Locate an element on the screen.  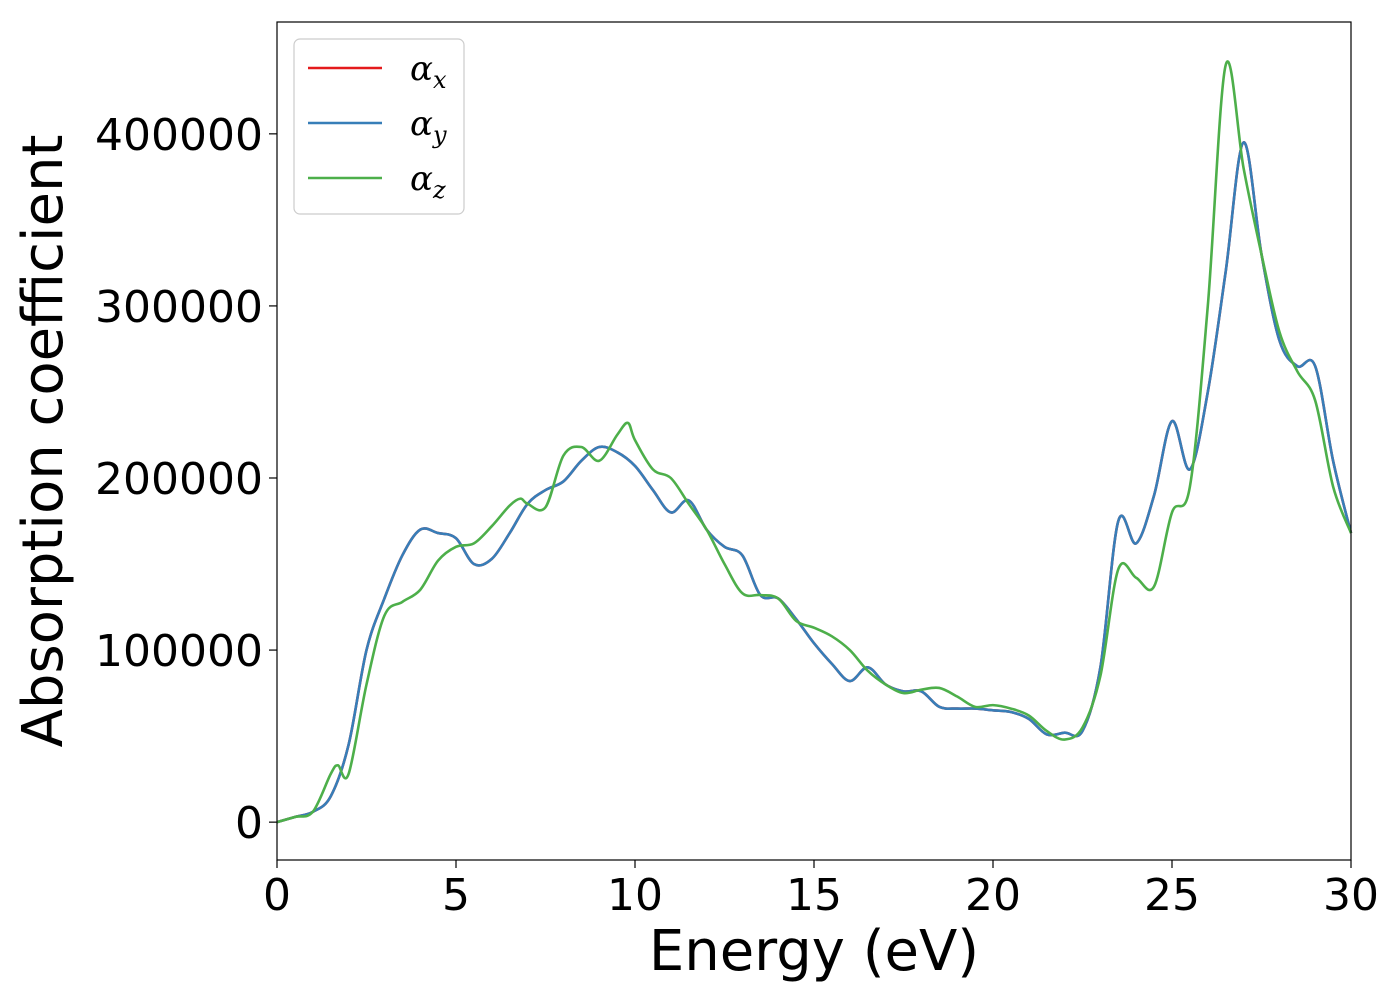
x-tick-label: 25 is located at coordinates (1172, 895).